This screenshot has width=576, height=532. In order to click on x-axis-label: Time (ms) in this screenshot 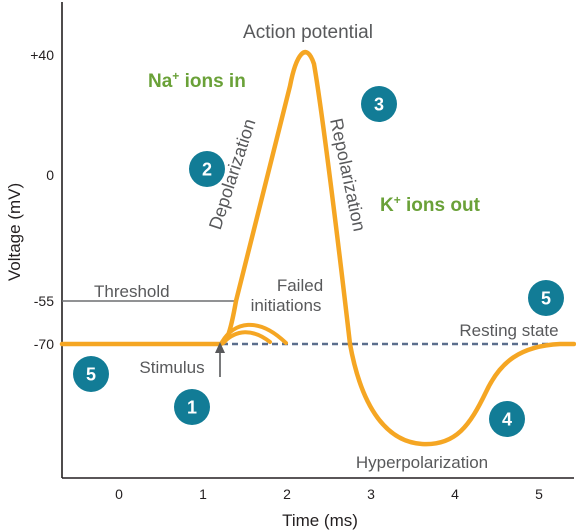, I will do `click(320, 520)`.